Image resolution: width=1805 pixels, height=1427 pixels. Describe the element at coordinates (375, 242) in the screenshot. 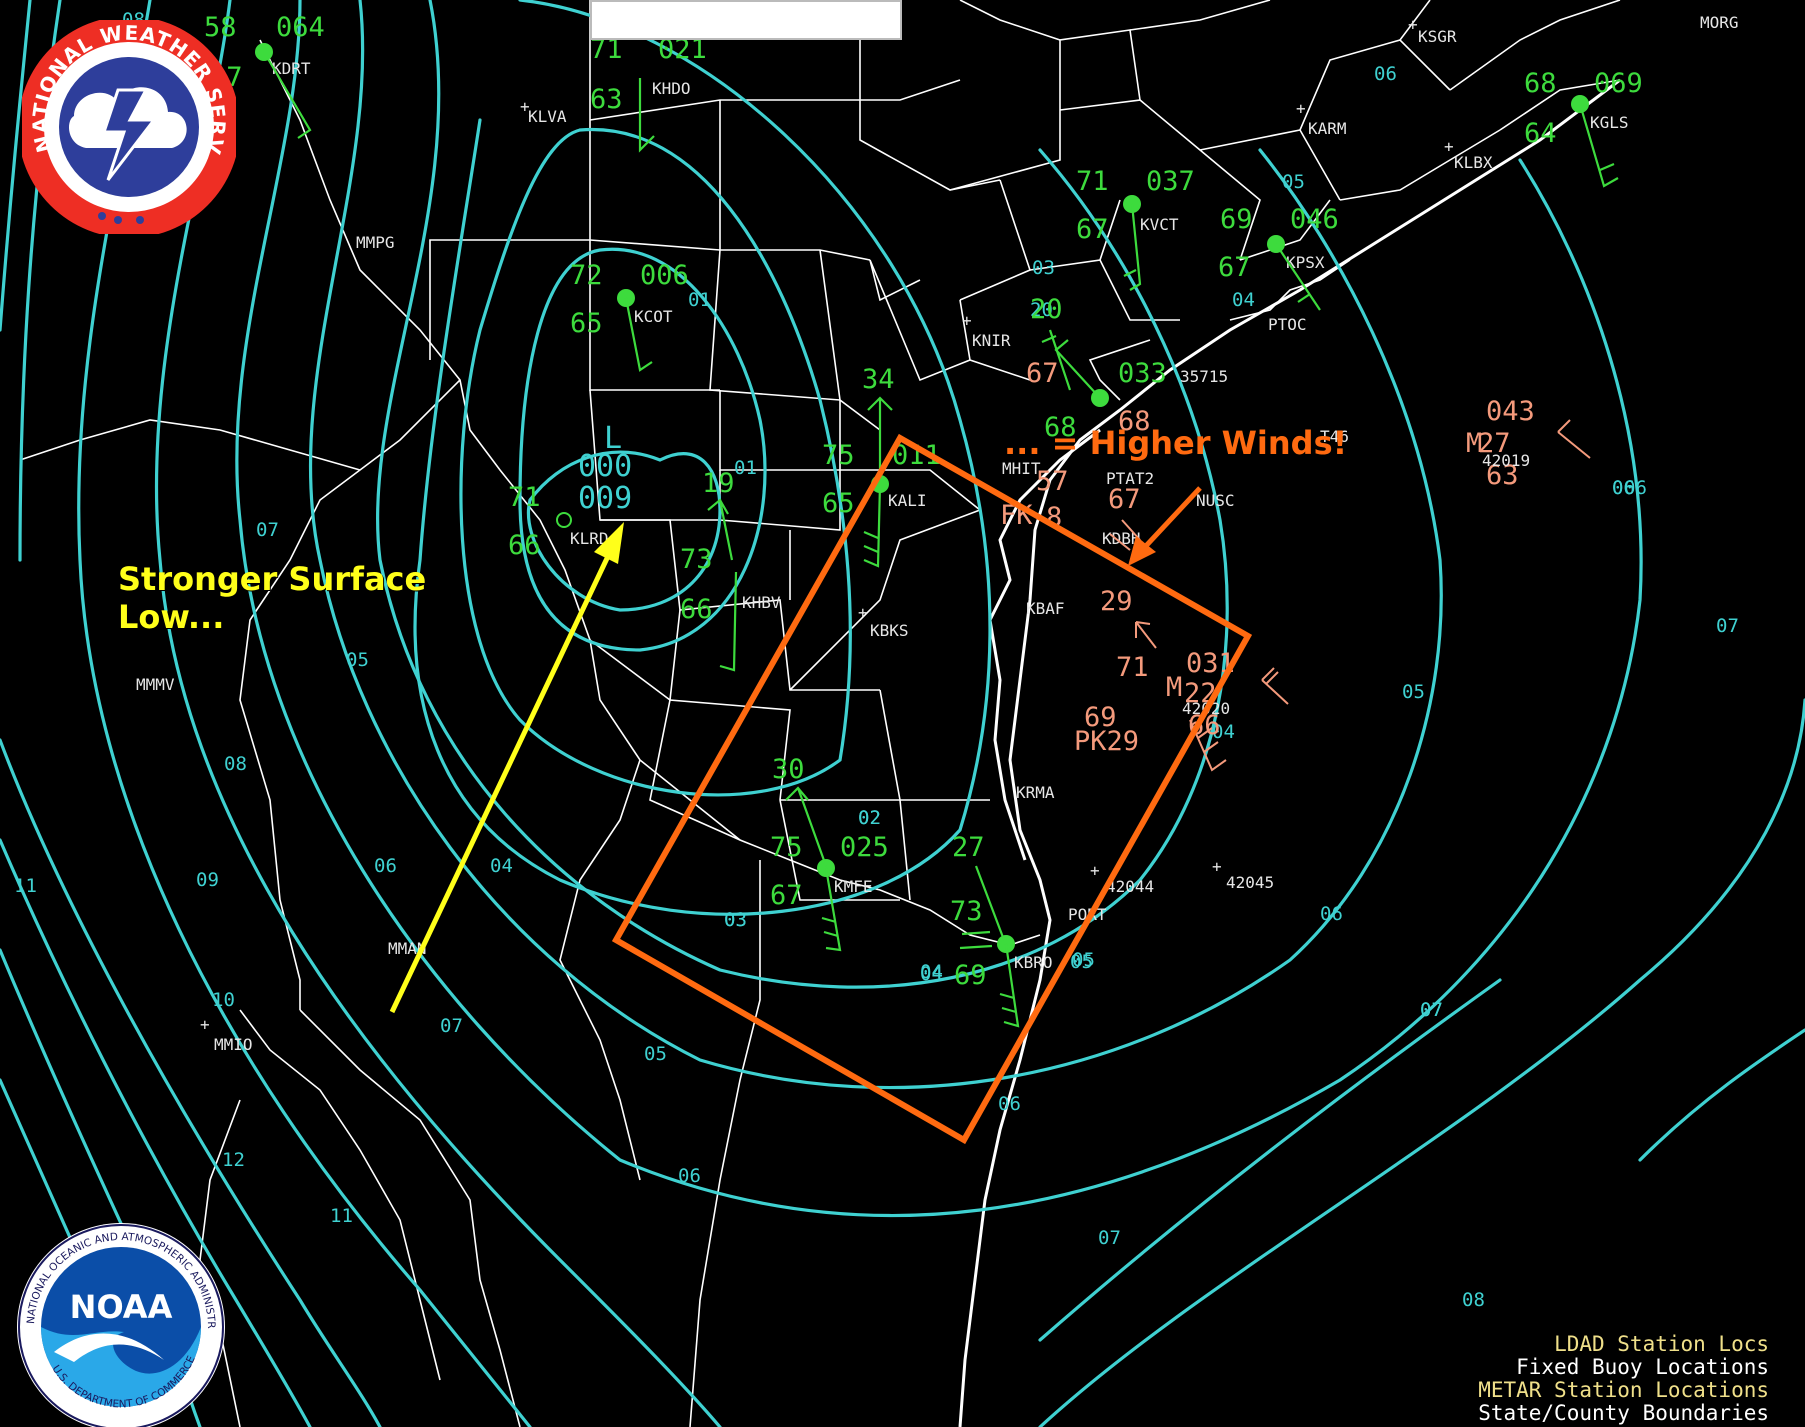

I see `svg-text: MMPG` at that location.